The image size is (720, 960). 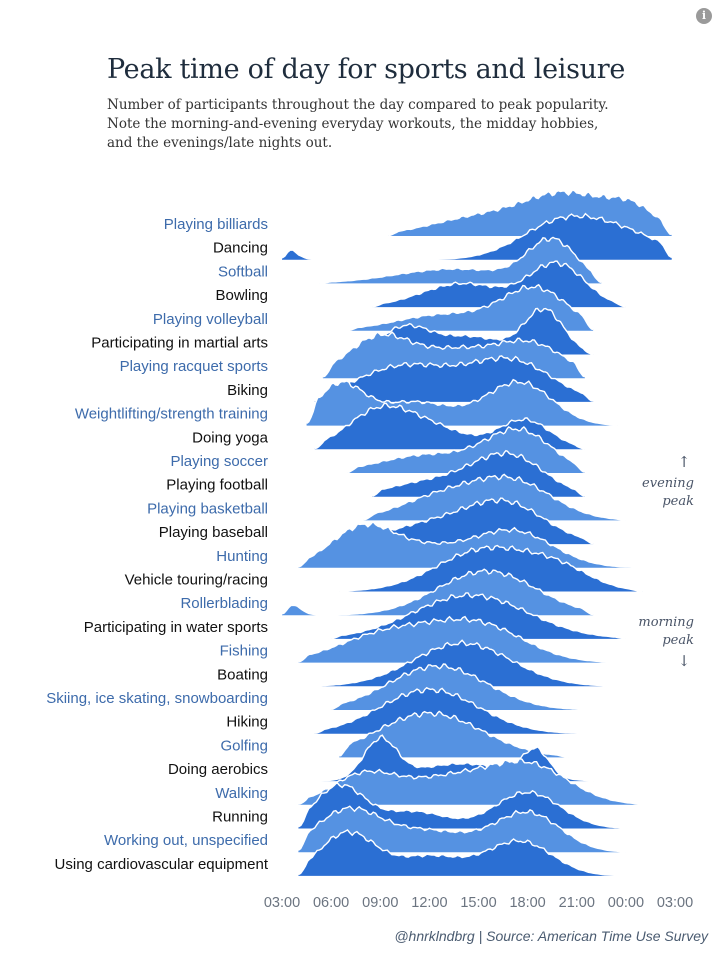 What do you see at coordinates (210, 319) in the screenshot?
I see `row-label: Playing volleyball` at bounding box center [210, 319].